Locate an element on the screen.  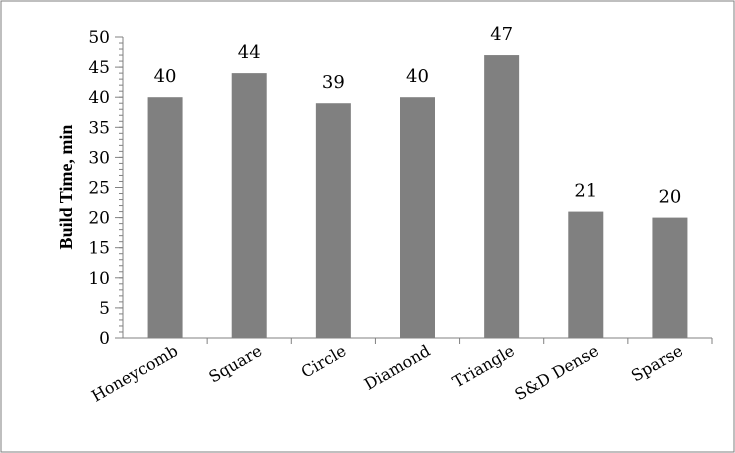
y-tick-label: 10 is located at coordinates (99, 279).